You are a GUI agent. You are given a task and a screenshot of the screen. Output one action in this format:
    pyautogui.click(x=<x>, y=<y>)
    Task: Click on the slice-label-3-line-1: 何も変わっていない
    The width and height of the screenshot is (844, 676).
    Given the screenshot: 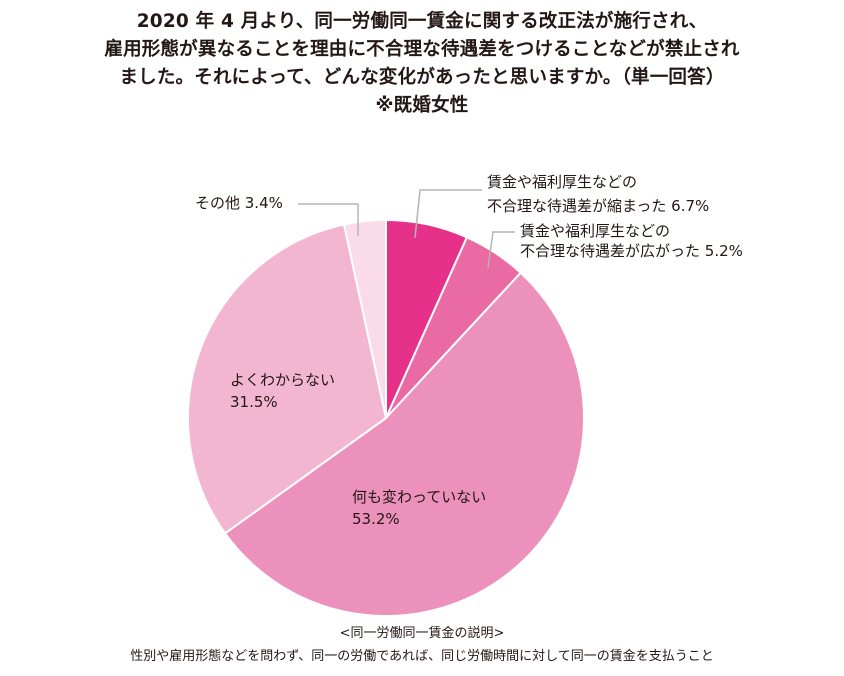 What is the action you would take?
    pyautogui.click(x=419, y=497)
    